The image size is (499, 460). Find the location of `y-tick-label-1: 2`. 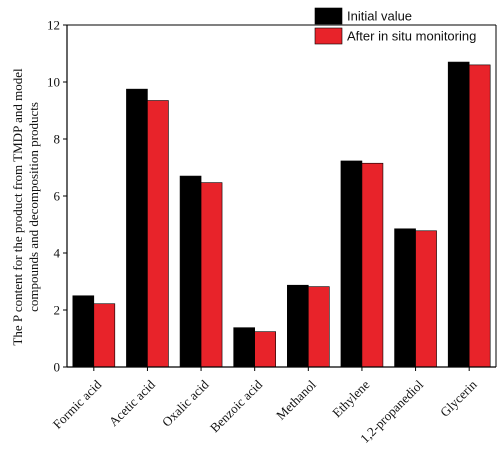

y-tick-label-1: 2 is located at coordinates (57, 310).